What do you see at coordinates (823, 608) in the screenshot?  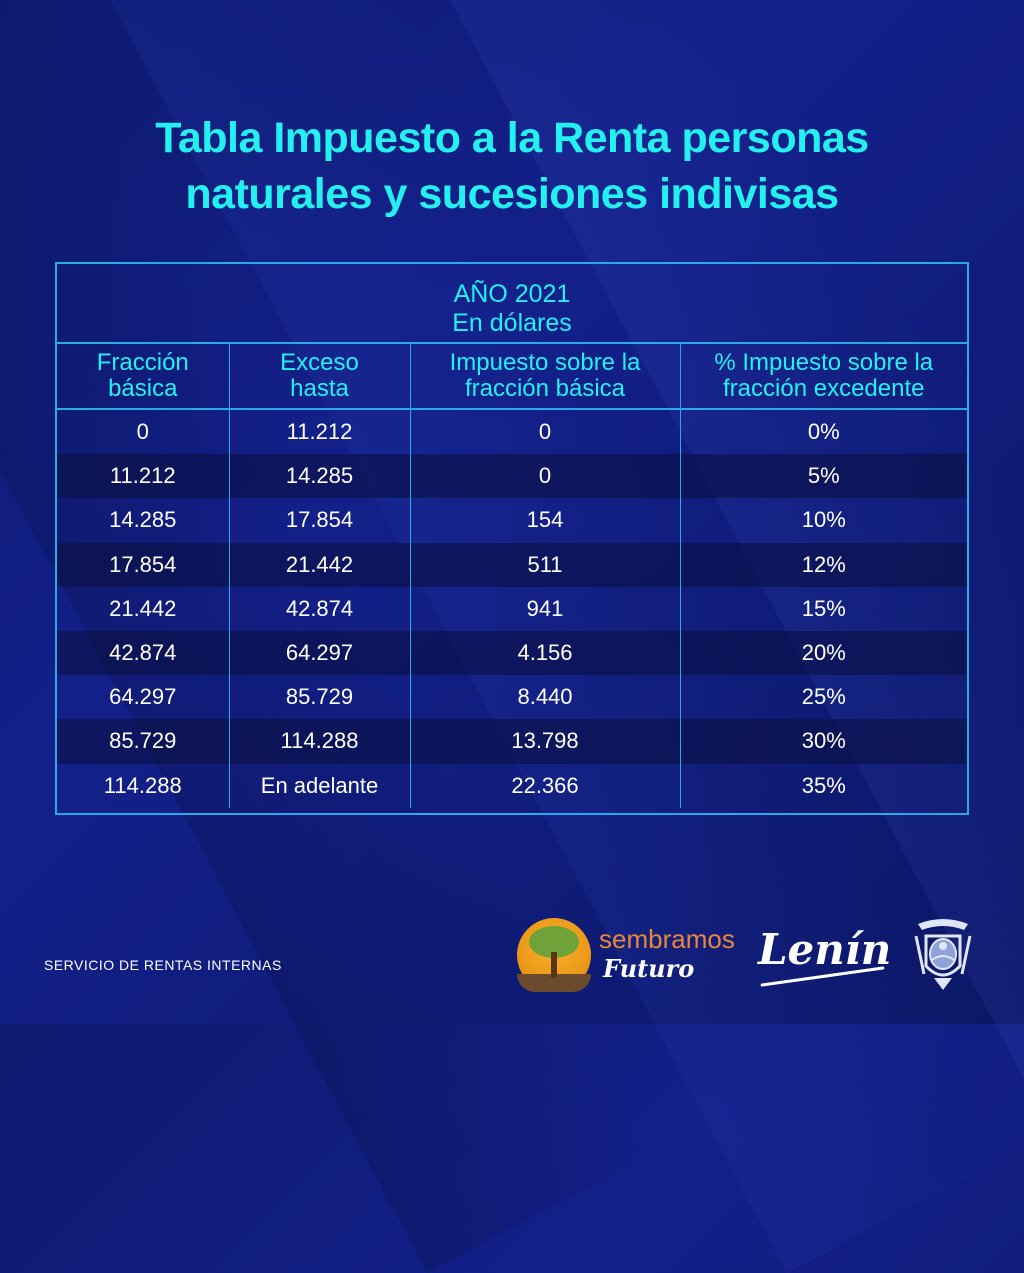 I see `cell-porcentaje: 15%` at bounding box center [823, 608].